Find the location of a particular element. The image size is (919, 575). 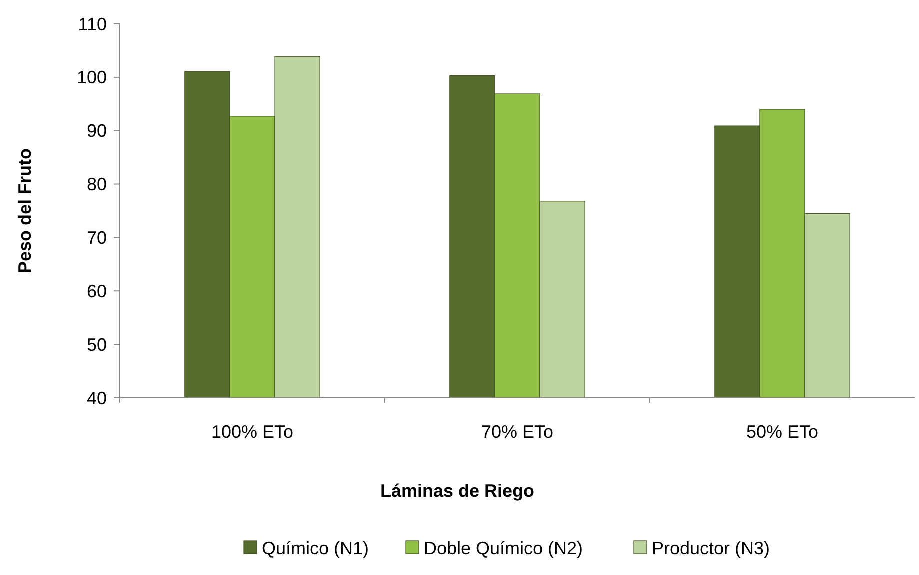

y-tick-label: 80 is located at coordinates (96, 184).